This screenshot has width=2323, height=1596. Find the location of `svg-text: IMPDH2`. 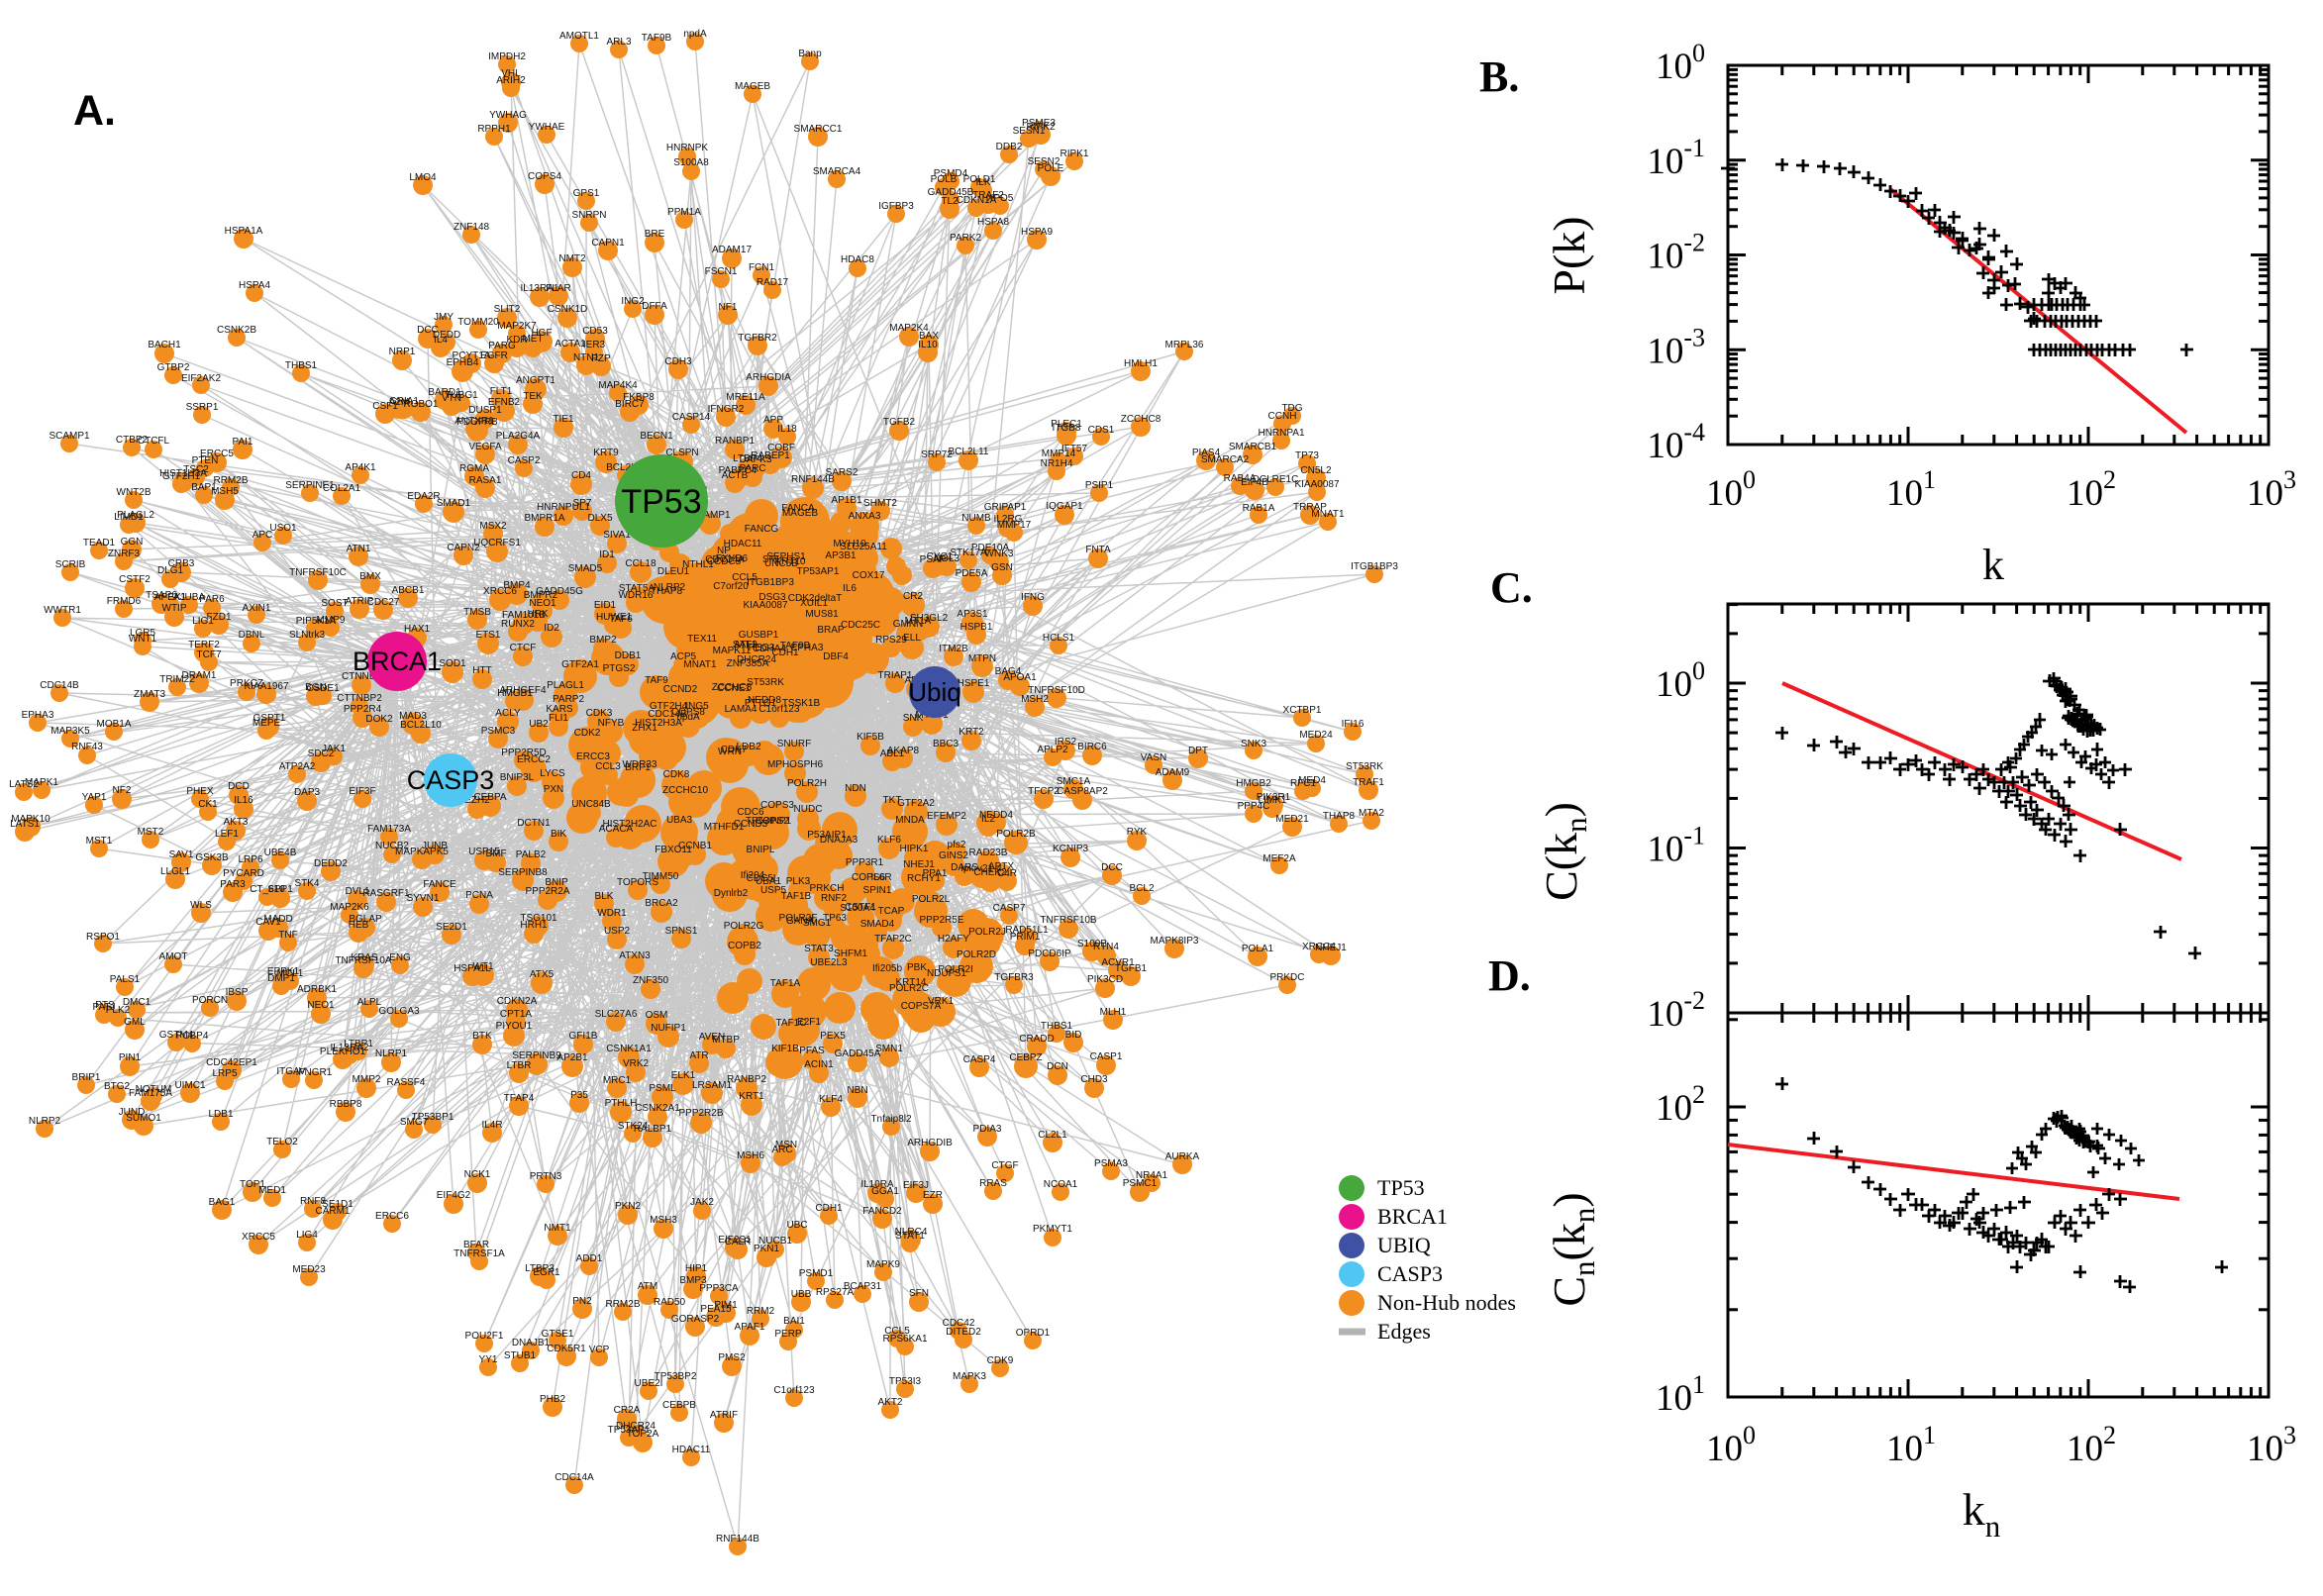

svg-text: IMPDH2 is located at coordinates (507, 56).